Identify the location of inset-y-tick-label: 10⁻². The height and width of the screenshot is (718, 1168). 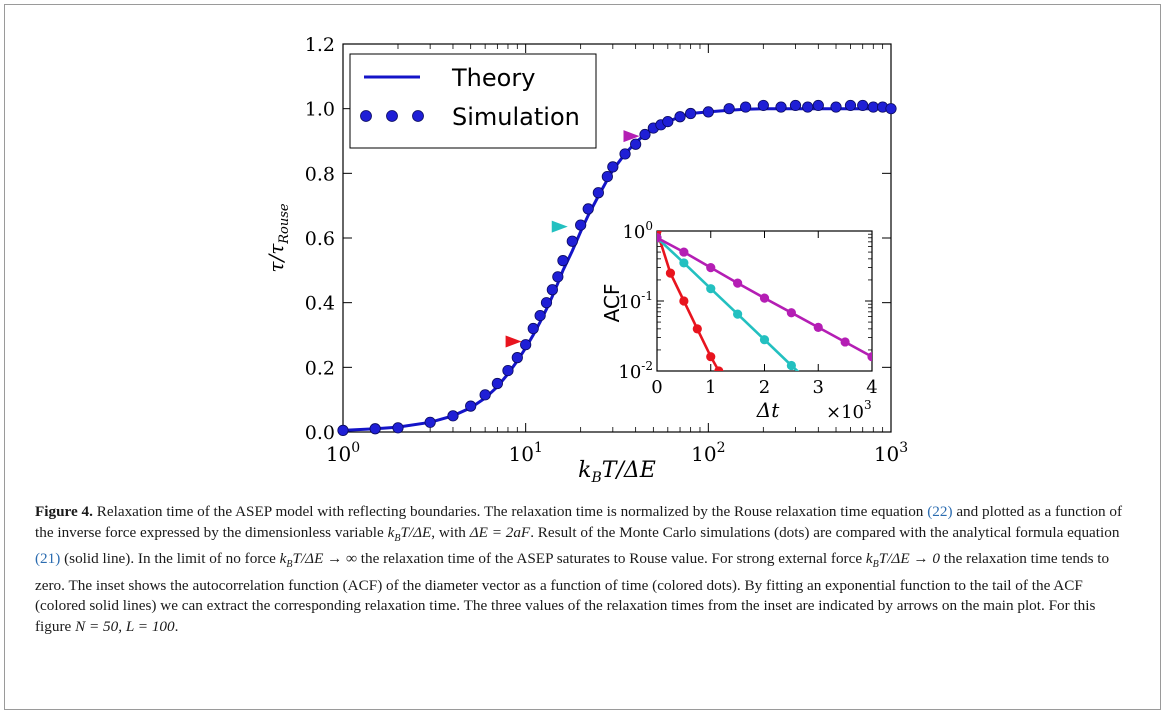
(635, 371).